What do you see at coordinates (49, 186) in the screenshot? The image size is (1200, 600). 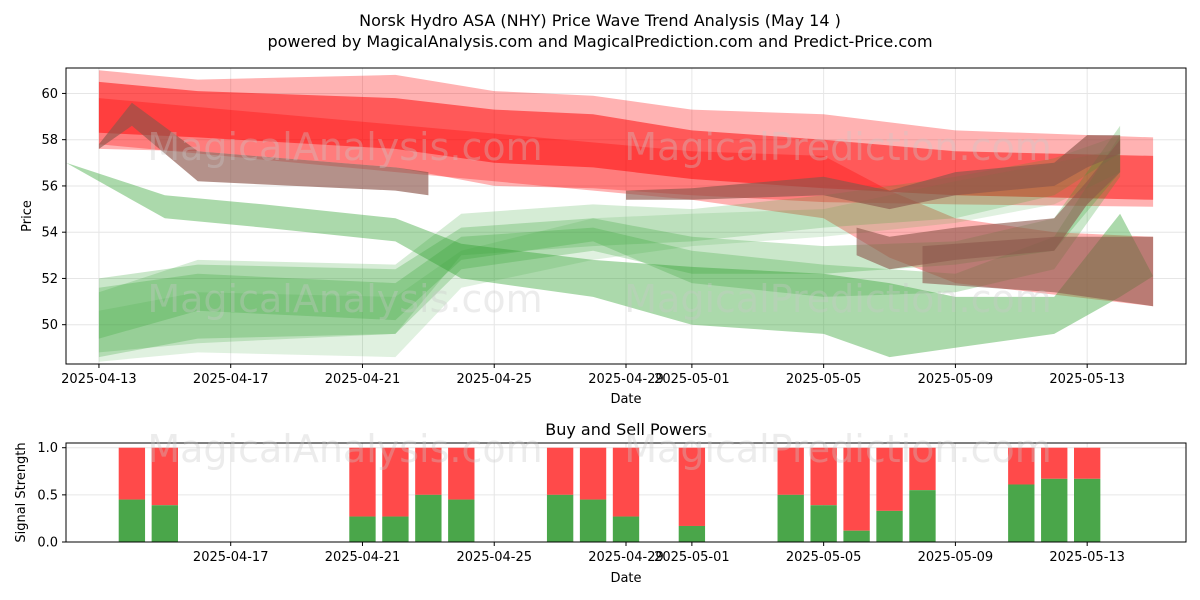 I see `y-tick-label: 56` at bounding box center [49, 186].